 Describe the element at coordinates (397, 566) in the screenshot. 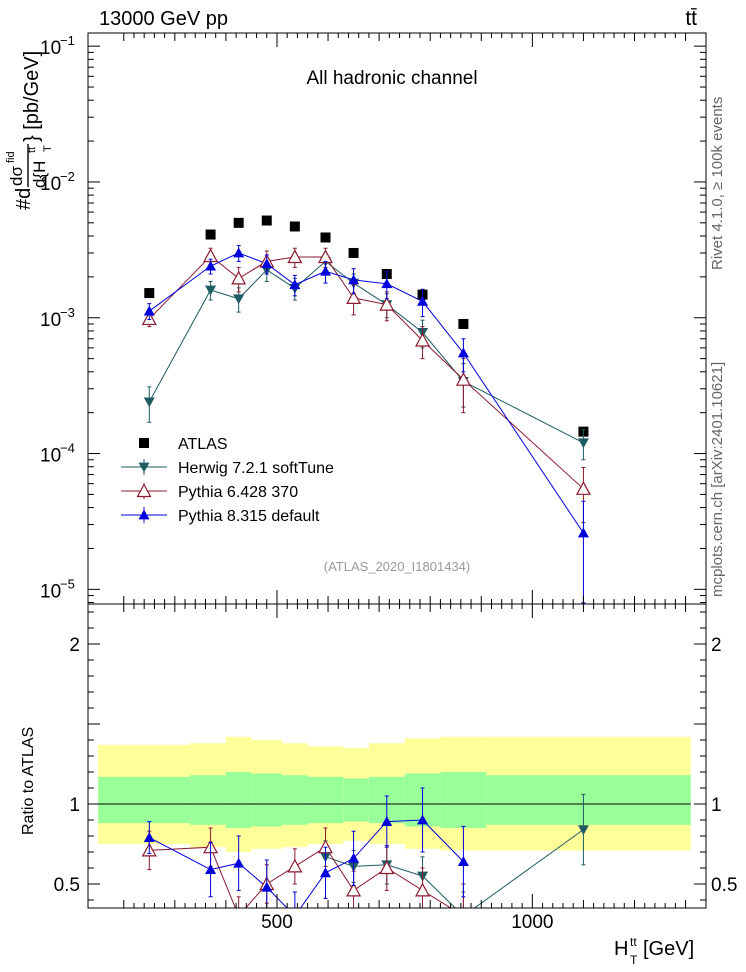

I see `analysis-label: (ATLAS_2020_I1801434)` at that location.